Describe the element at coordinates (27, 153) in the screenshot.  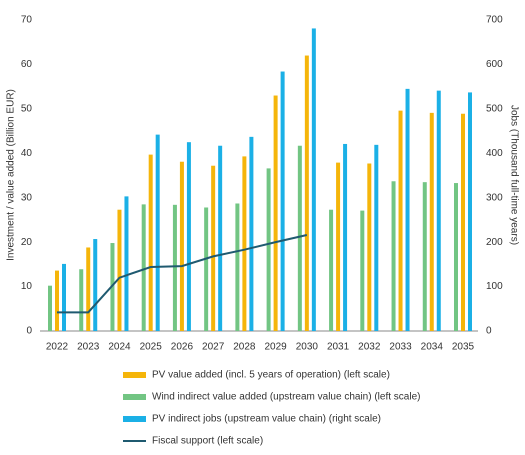
I see `y-tick-label: 40` at that location.